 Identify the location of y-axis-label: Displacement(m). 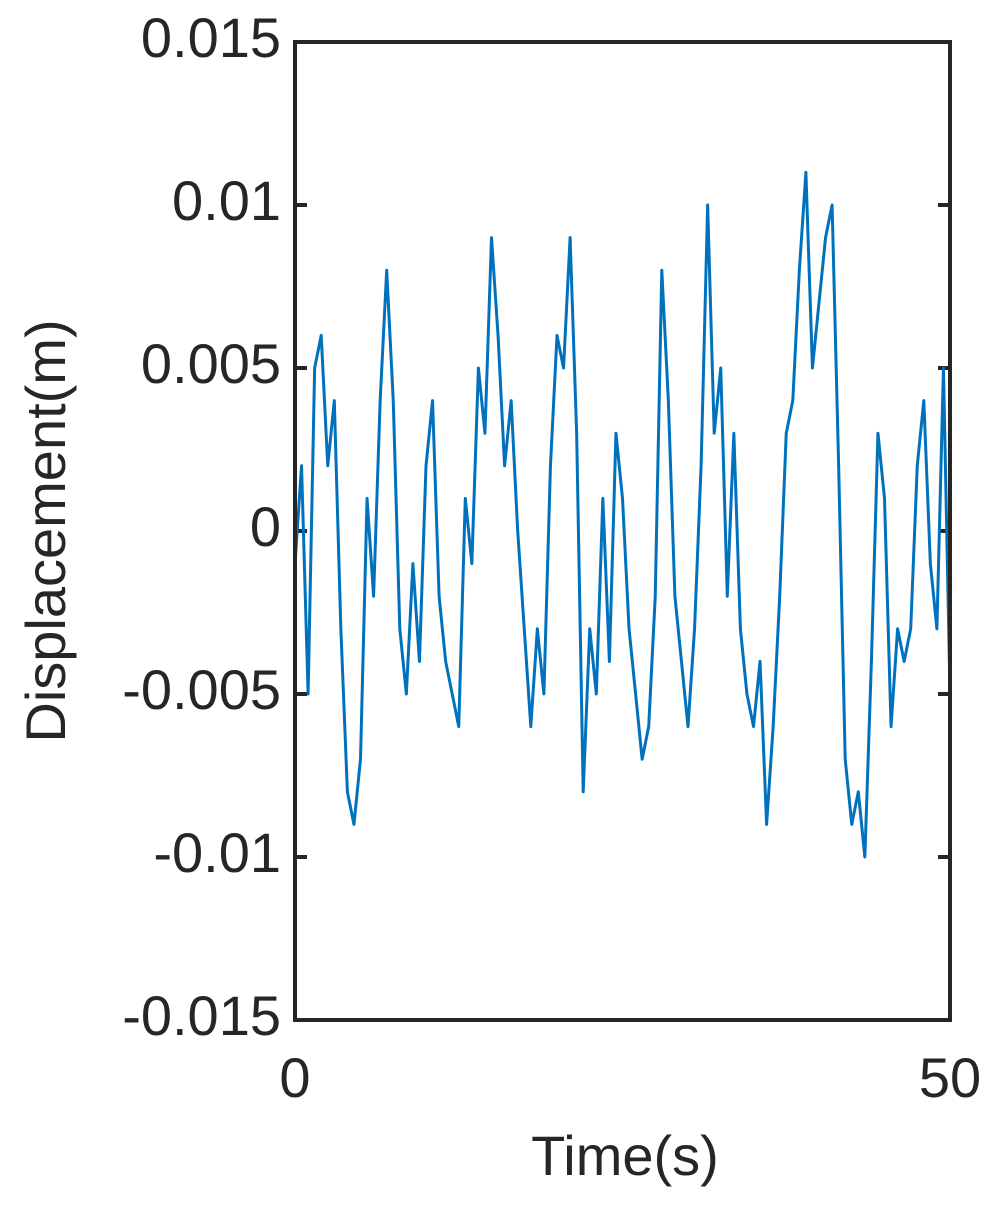
(45, 530).